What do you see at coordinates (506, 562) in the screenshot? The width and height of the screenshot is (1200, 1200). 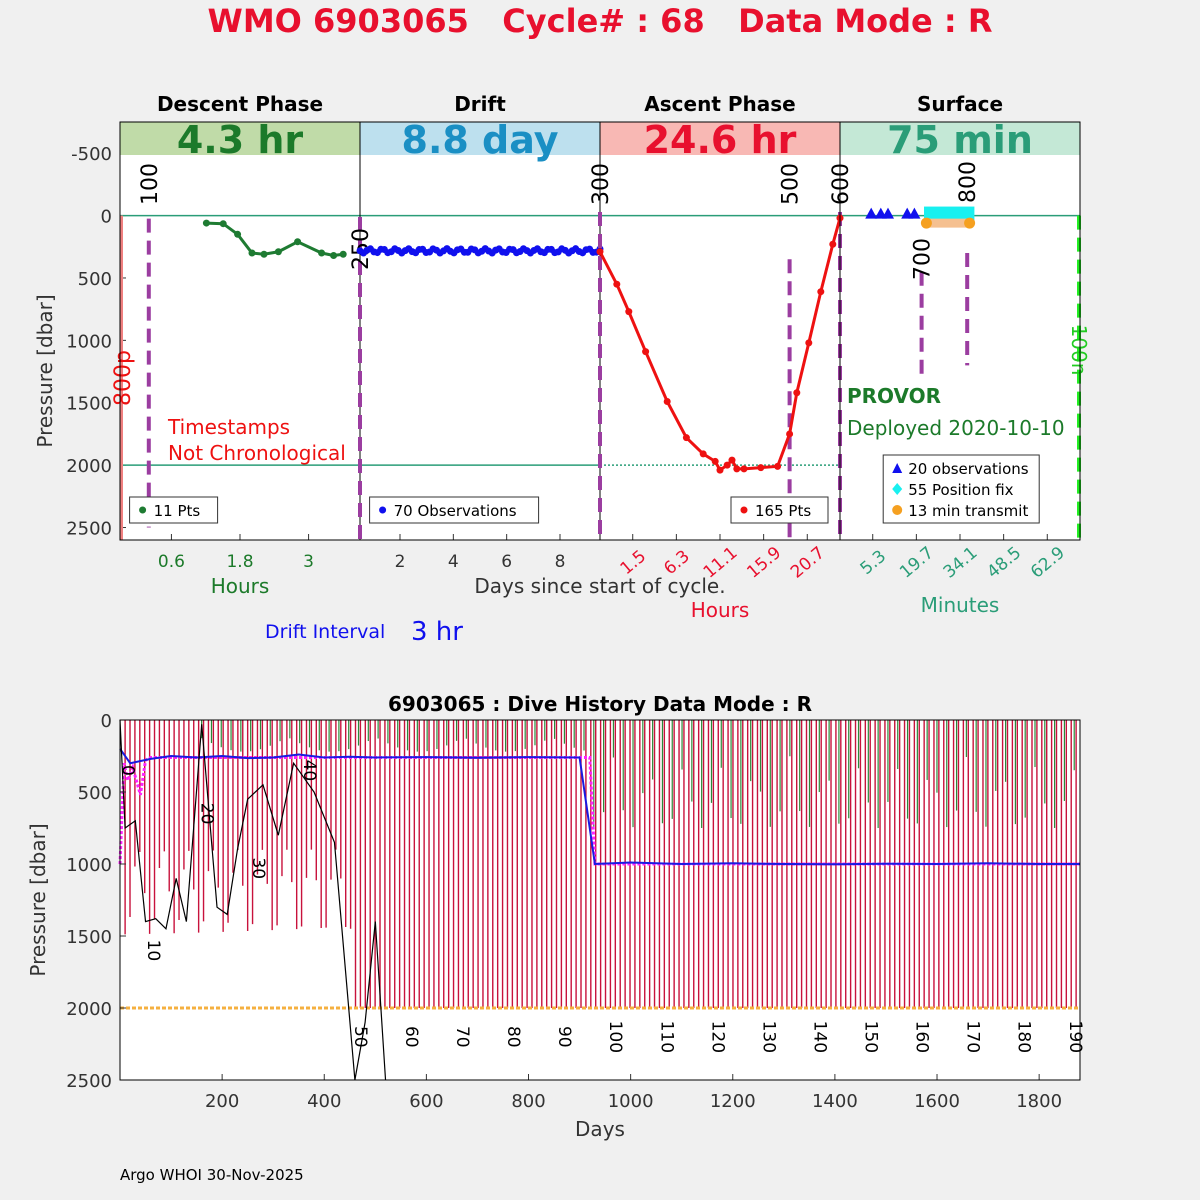 I see `x-tick-label: 6` at bounding box center [506, 562].